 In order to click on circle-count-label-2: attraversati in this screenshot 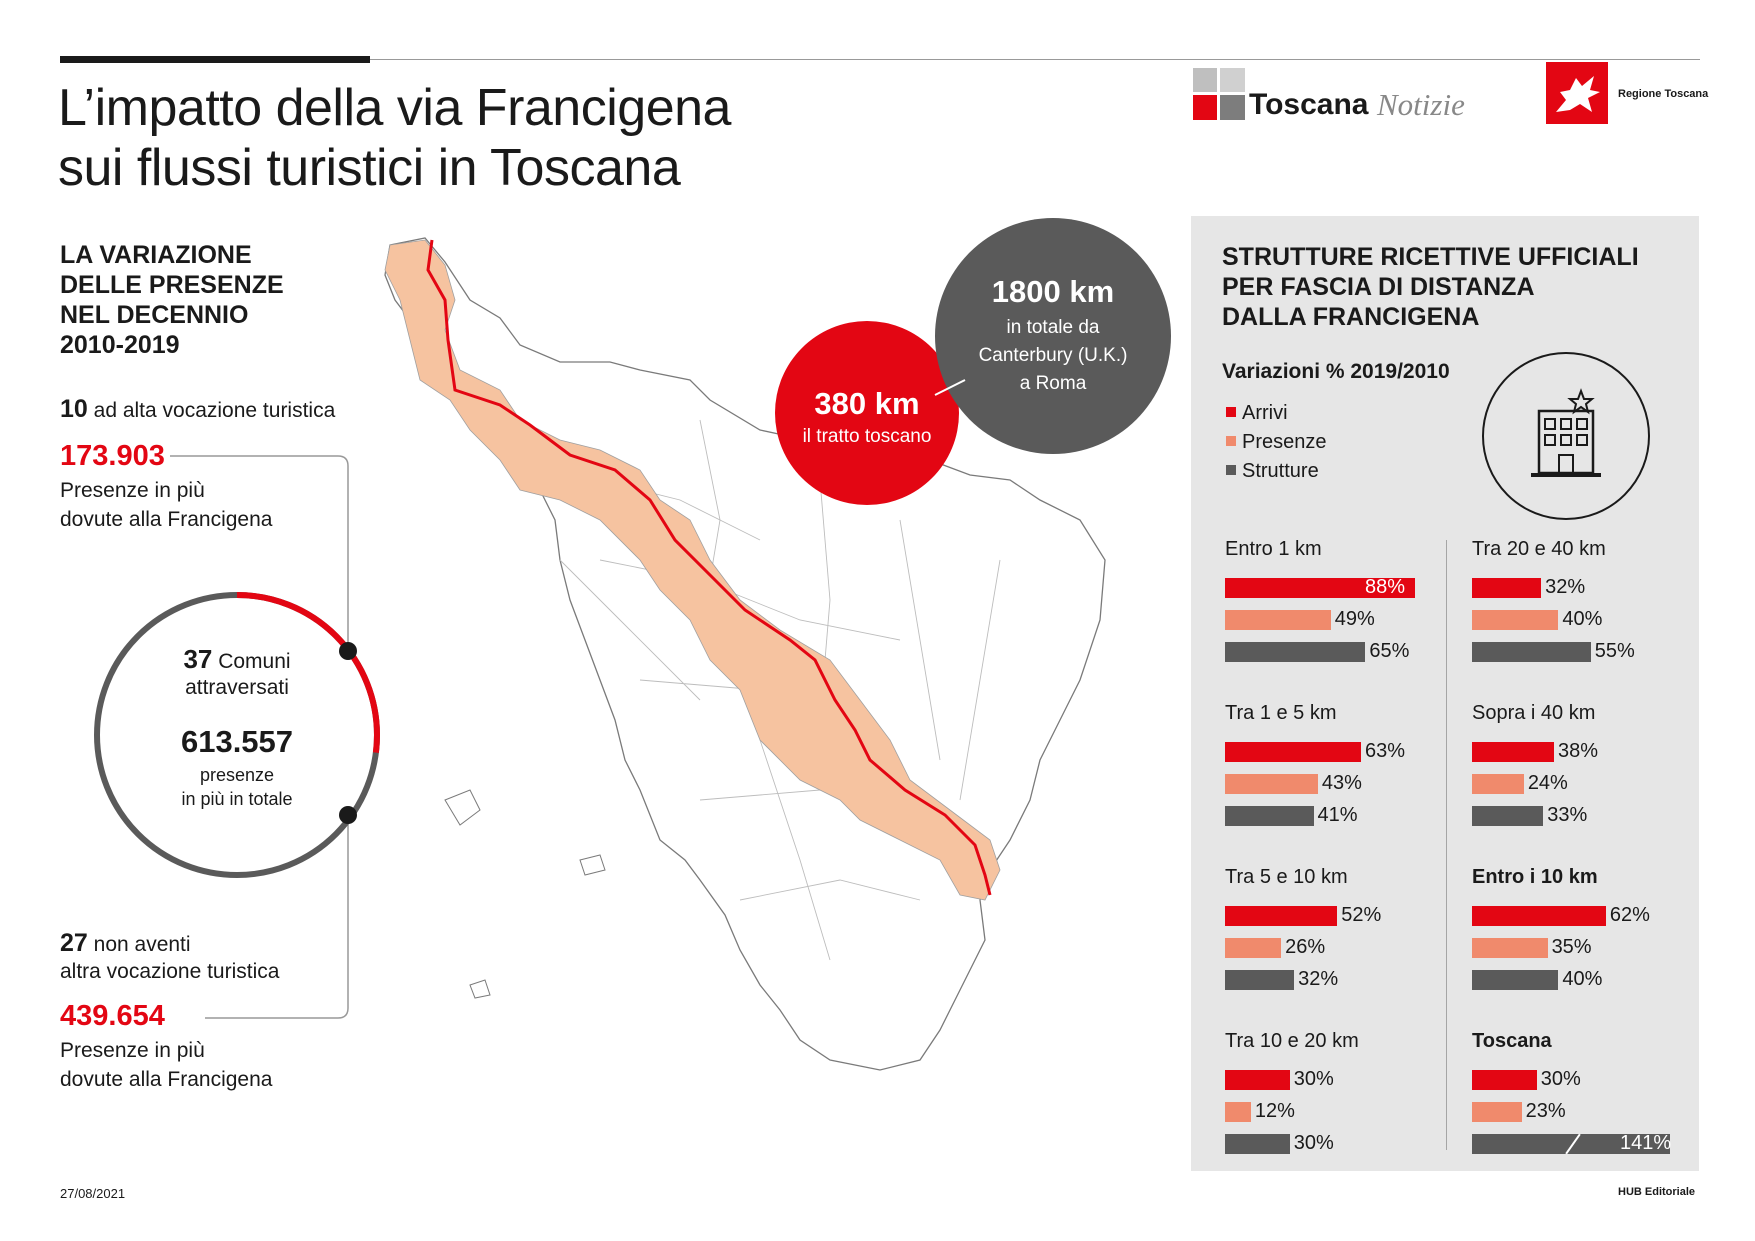, I will do `click(237, 687)`.